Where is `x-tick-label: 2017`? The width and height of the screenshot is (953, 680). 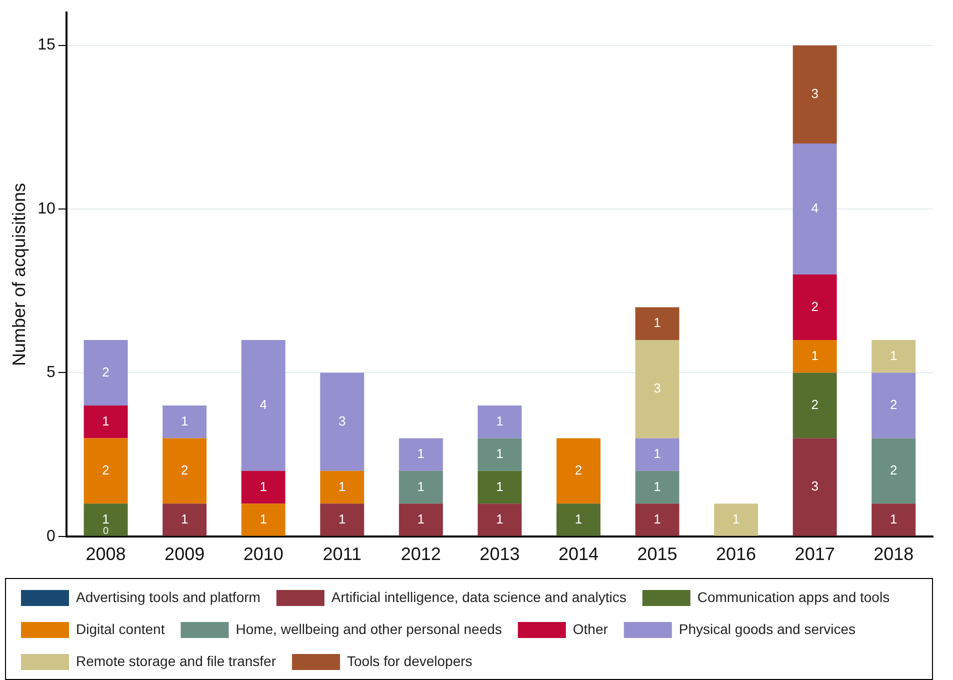
x-tick-label: 2017 is located at coordinates (814, 554).